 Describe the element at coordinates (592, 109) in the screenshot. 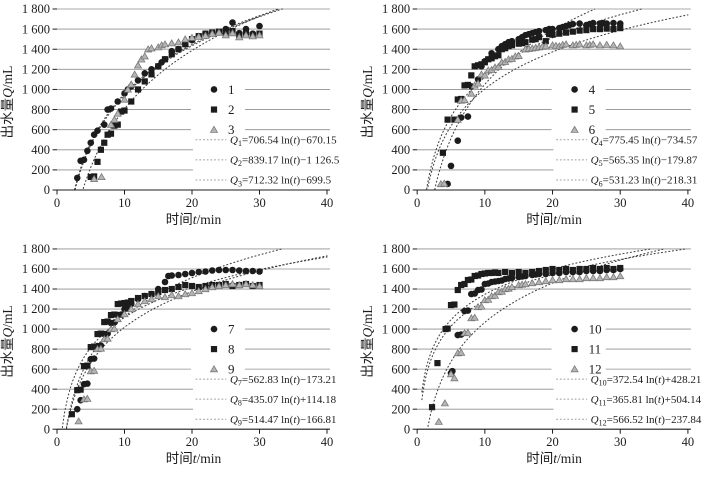

I see `legend-label: 5` at that location.